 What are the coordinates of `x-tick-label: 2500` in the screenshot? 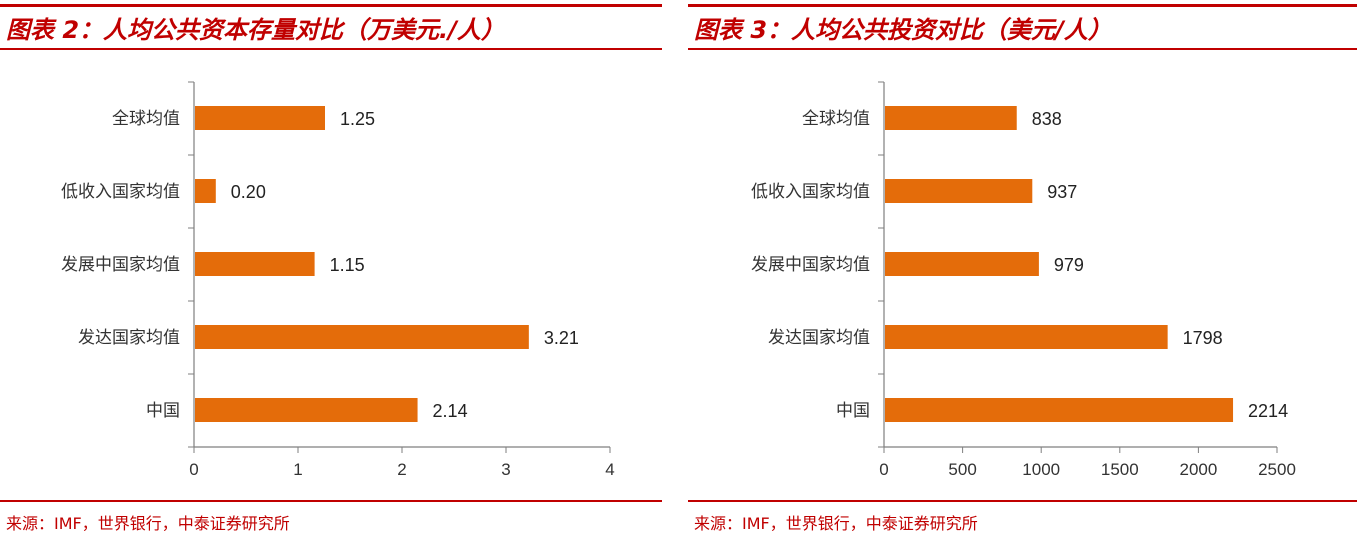 It's located at (1277, 469).